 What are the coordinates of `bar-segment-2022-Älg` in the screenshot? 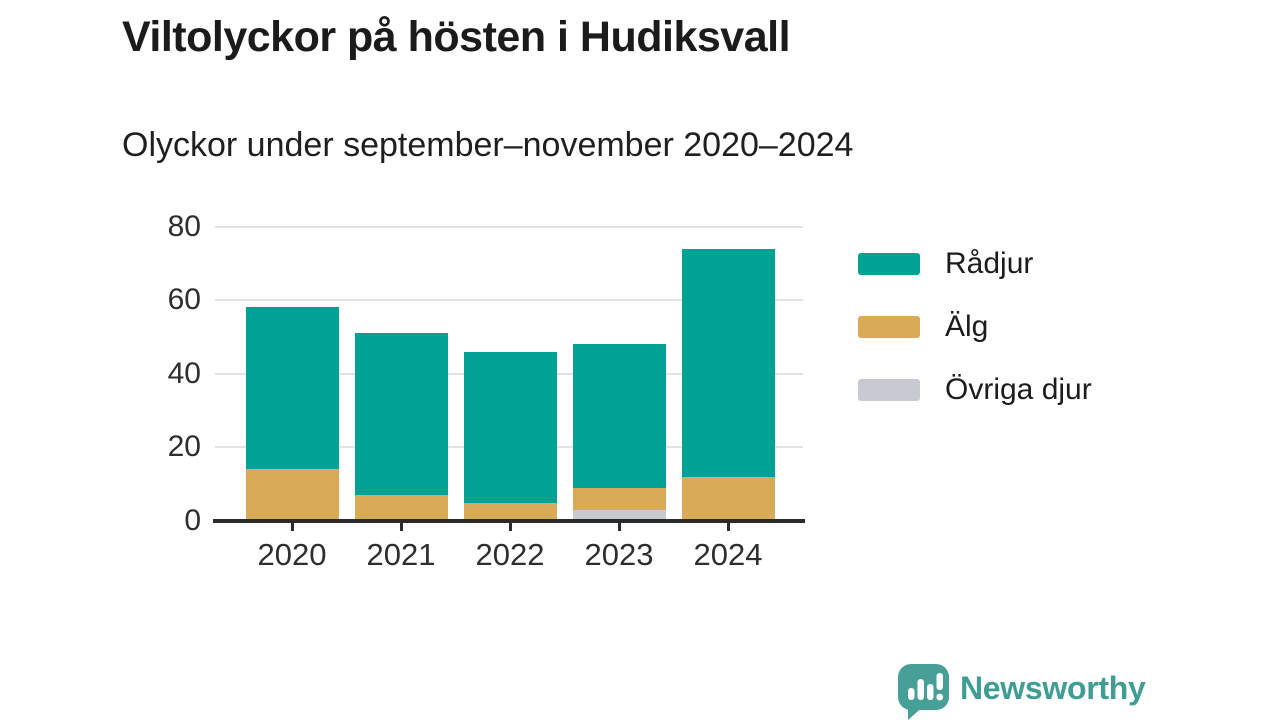 It's located at (510, 511).